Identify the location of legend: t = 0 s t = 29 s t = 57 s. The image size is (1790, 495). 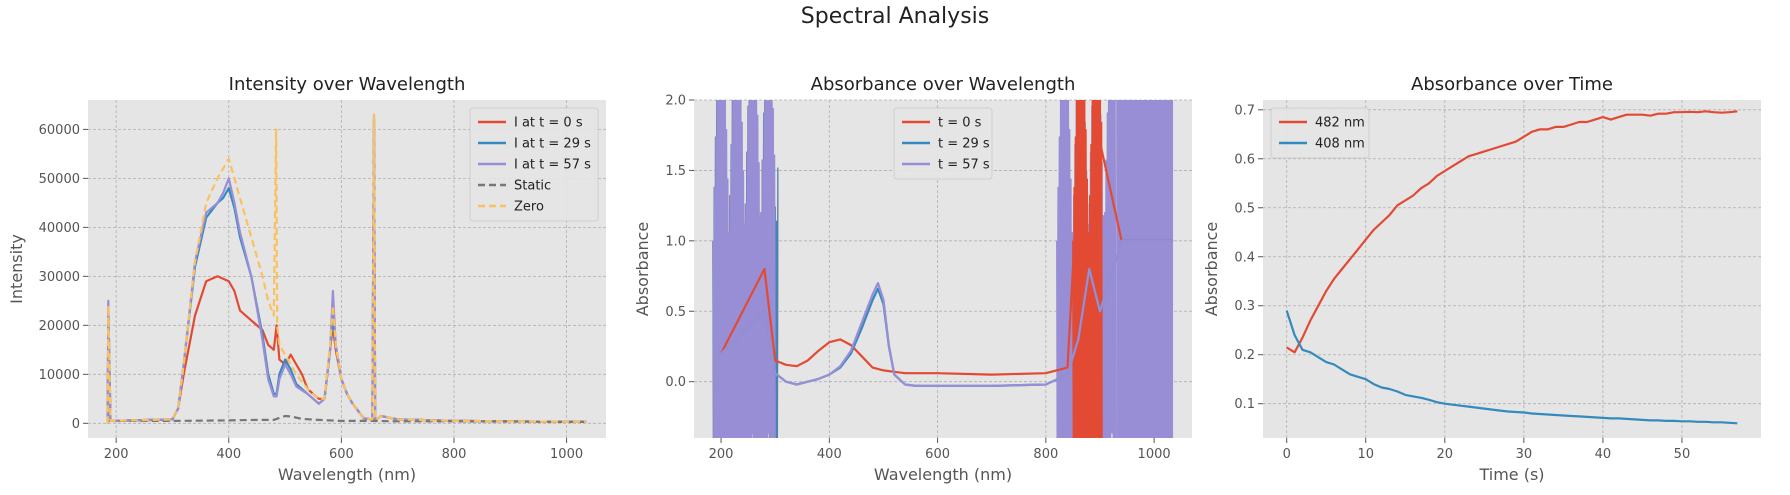
(943, 143).